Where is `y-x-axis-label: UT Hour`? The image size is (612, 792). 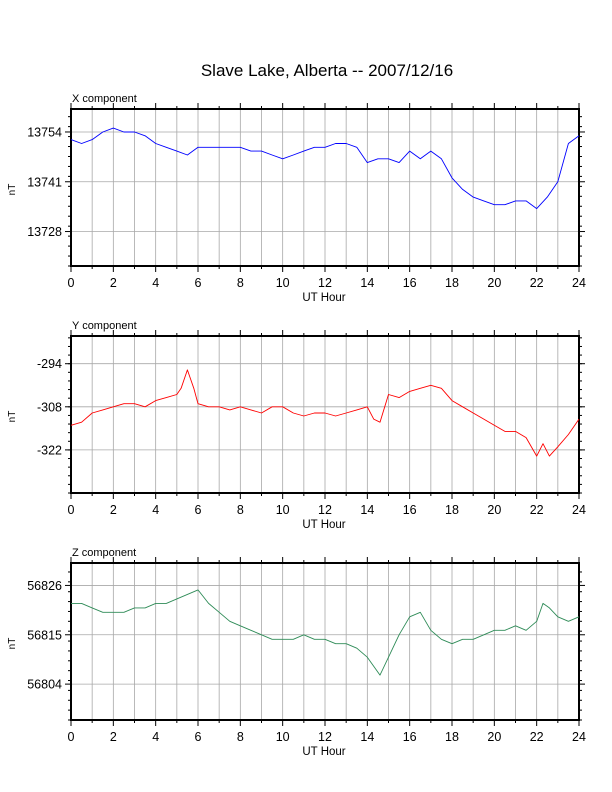 y-x-axis-label: UT Hour is located at coordinates (323, 525).